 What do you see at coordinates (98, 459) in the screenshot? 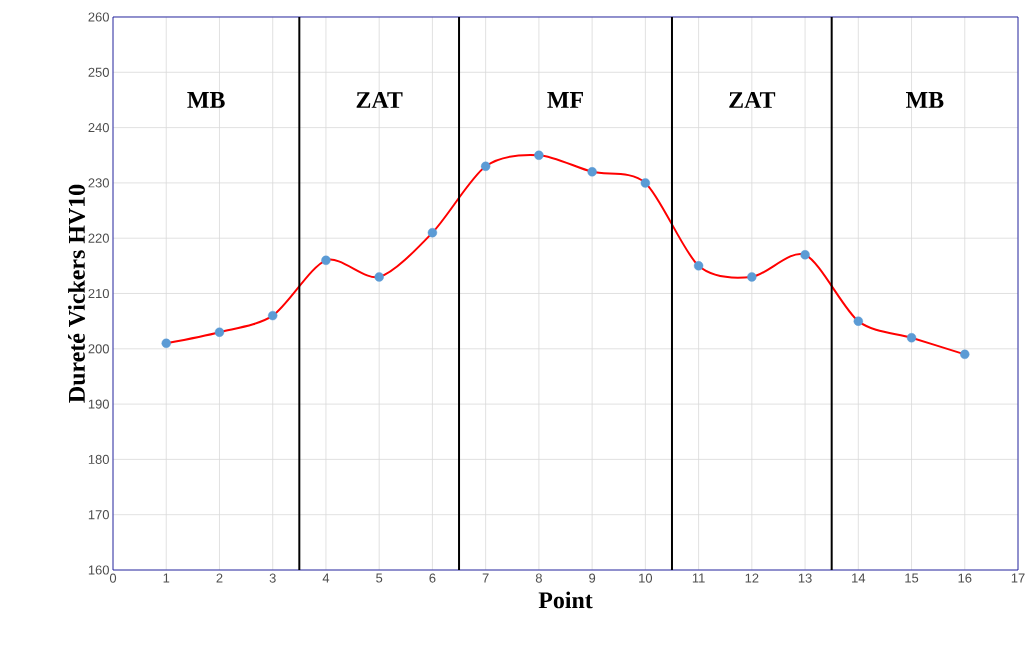
I see `y-tick-label: 180` at bounding box center [98, 459].